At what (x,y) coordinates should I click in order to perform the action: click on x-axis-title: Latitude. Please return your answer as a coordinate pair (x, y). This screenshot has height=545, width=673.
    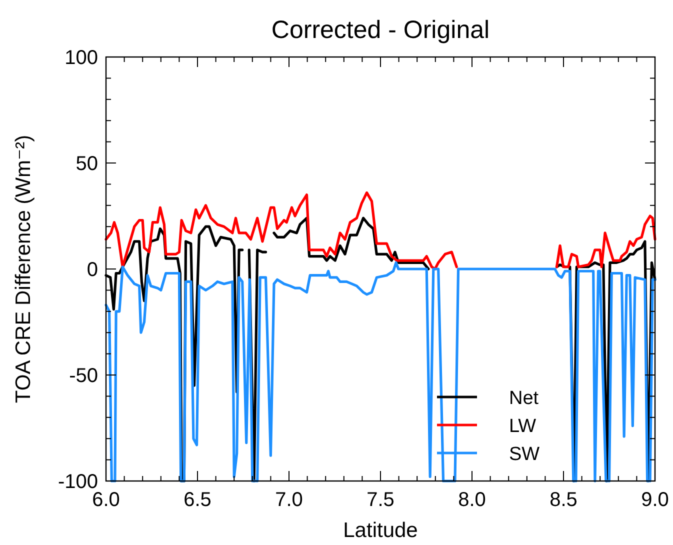
    Looking at the image, I should click on (380, 530).